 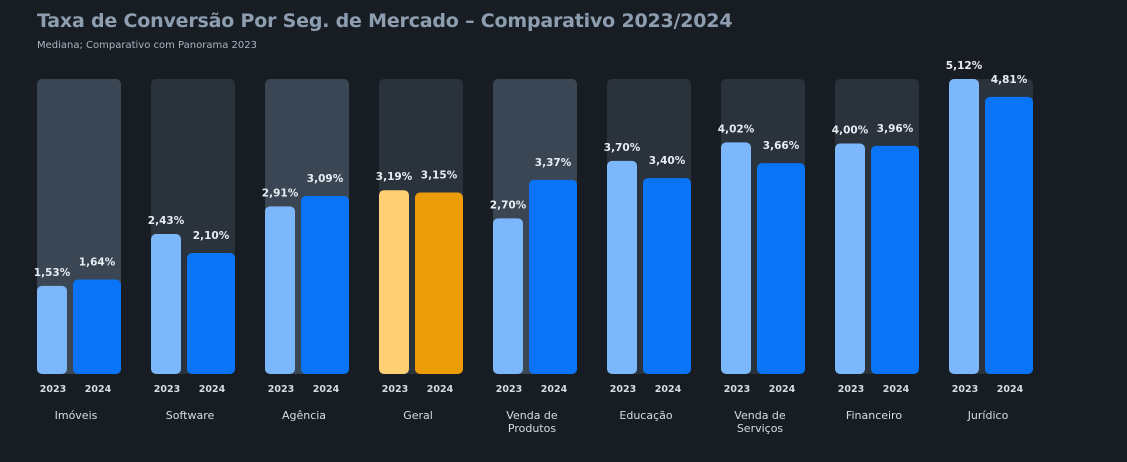 What do you see at coordinates (850, 258) in the screenshot?
I see `bar-2023-financeiro` at bounding box center [850, 258].